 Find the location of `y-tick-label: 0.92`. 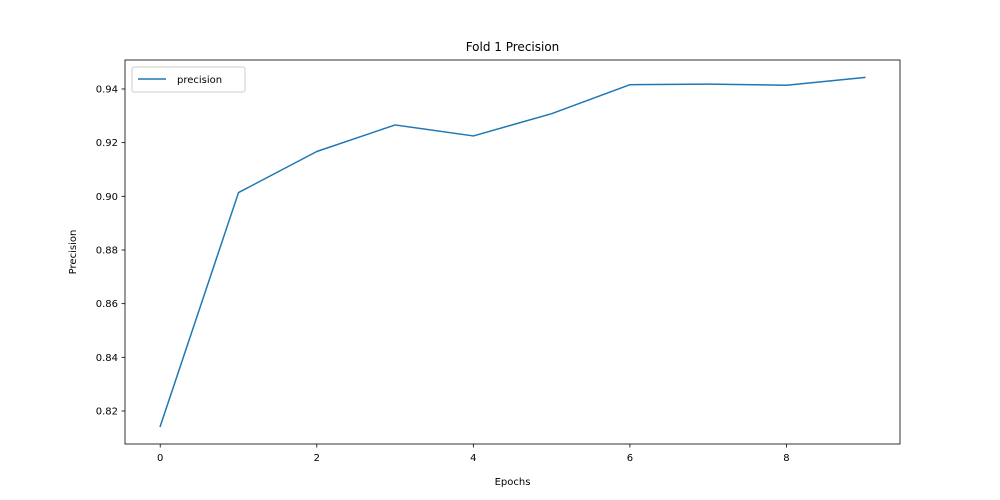

y-tick-label: 0.92 is located at coordinates (107, 143).